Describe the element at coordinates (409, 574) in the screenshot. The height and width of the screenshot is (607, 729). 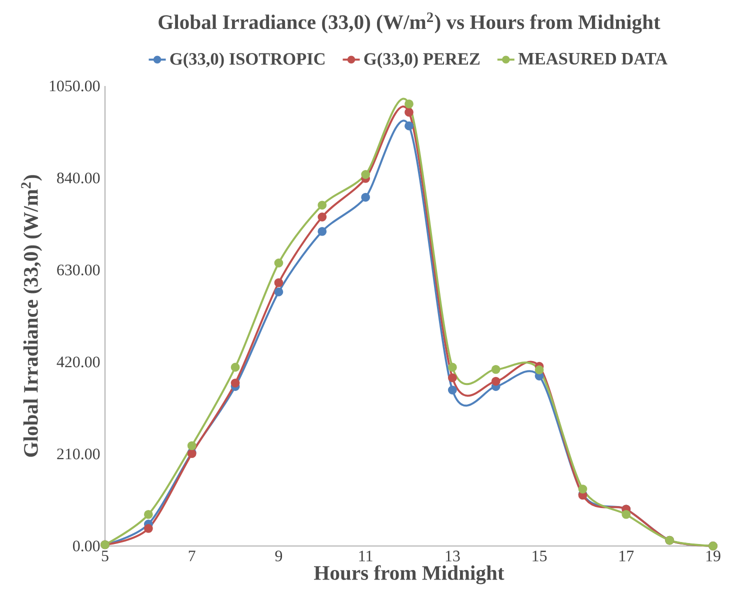
I see `x-axis-title: Hours from Midnight` at that location.